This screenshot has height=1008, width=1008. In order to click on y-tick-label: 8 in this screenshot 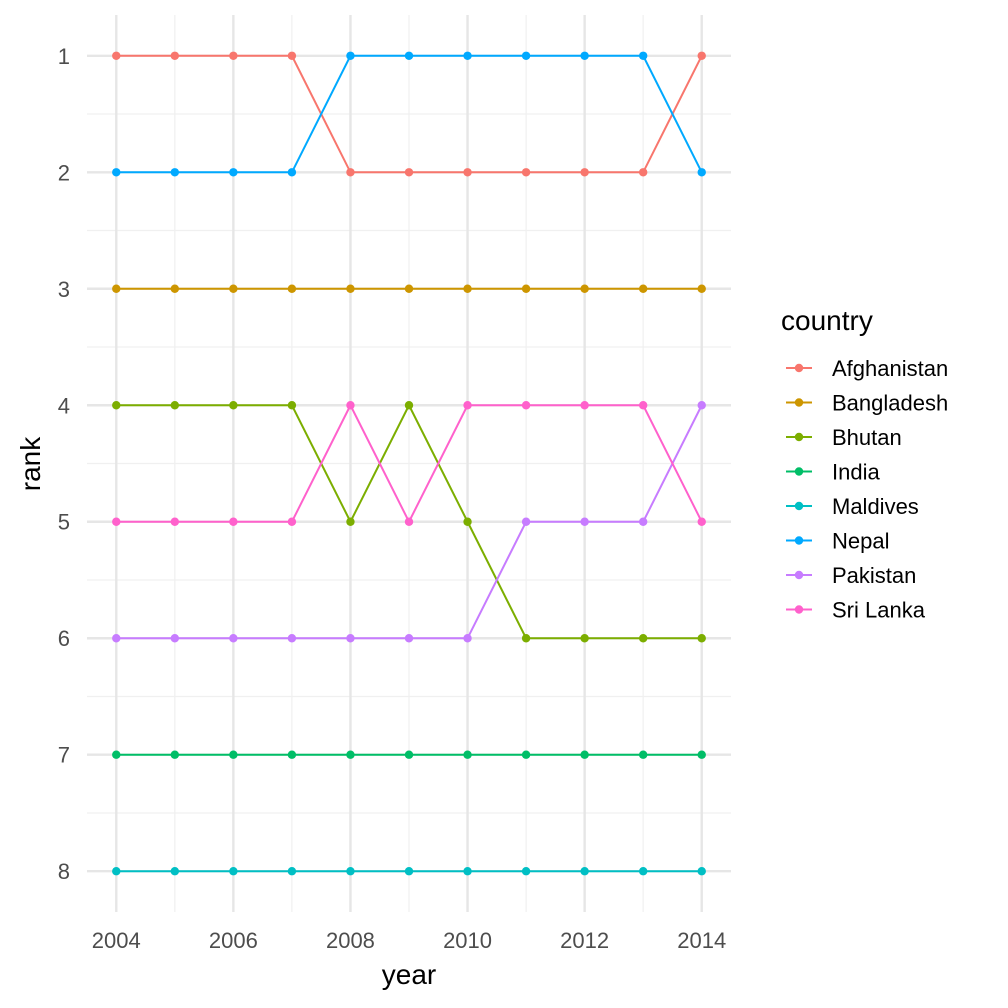, I will do `click(64, 871)`.